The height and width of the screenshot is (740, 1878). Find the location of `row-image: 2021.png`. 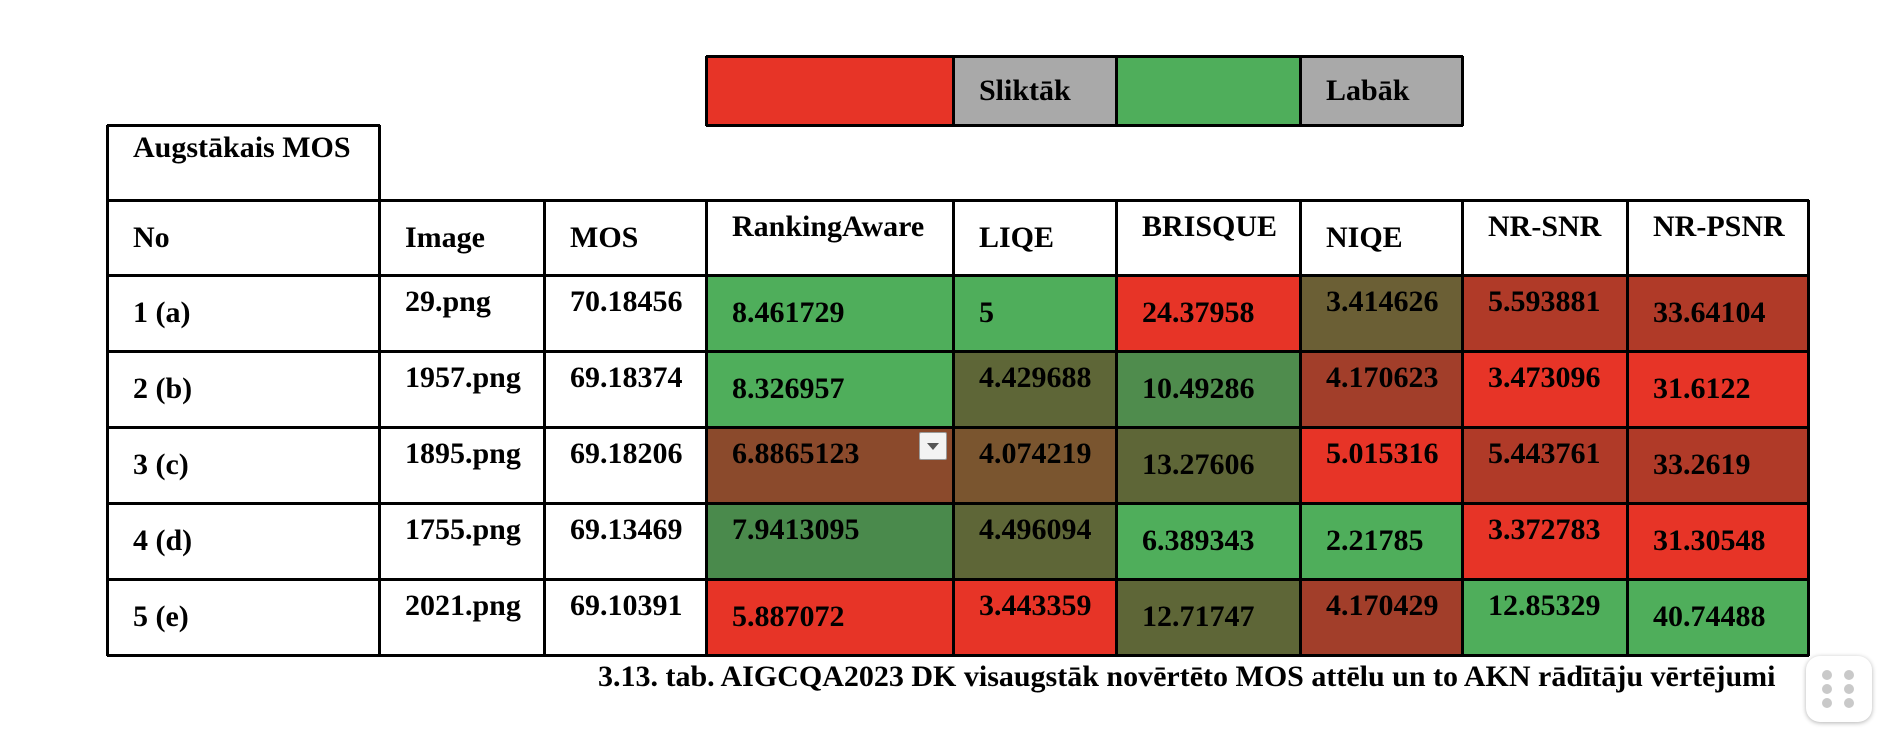

row-image: 2021.png is located at coordinates (461, 617).